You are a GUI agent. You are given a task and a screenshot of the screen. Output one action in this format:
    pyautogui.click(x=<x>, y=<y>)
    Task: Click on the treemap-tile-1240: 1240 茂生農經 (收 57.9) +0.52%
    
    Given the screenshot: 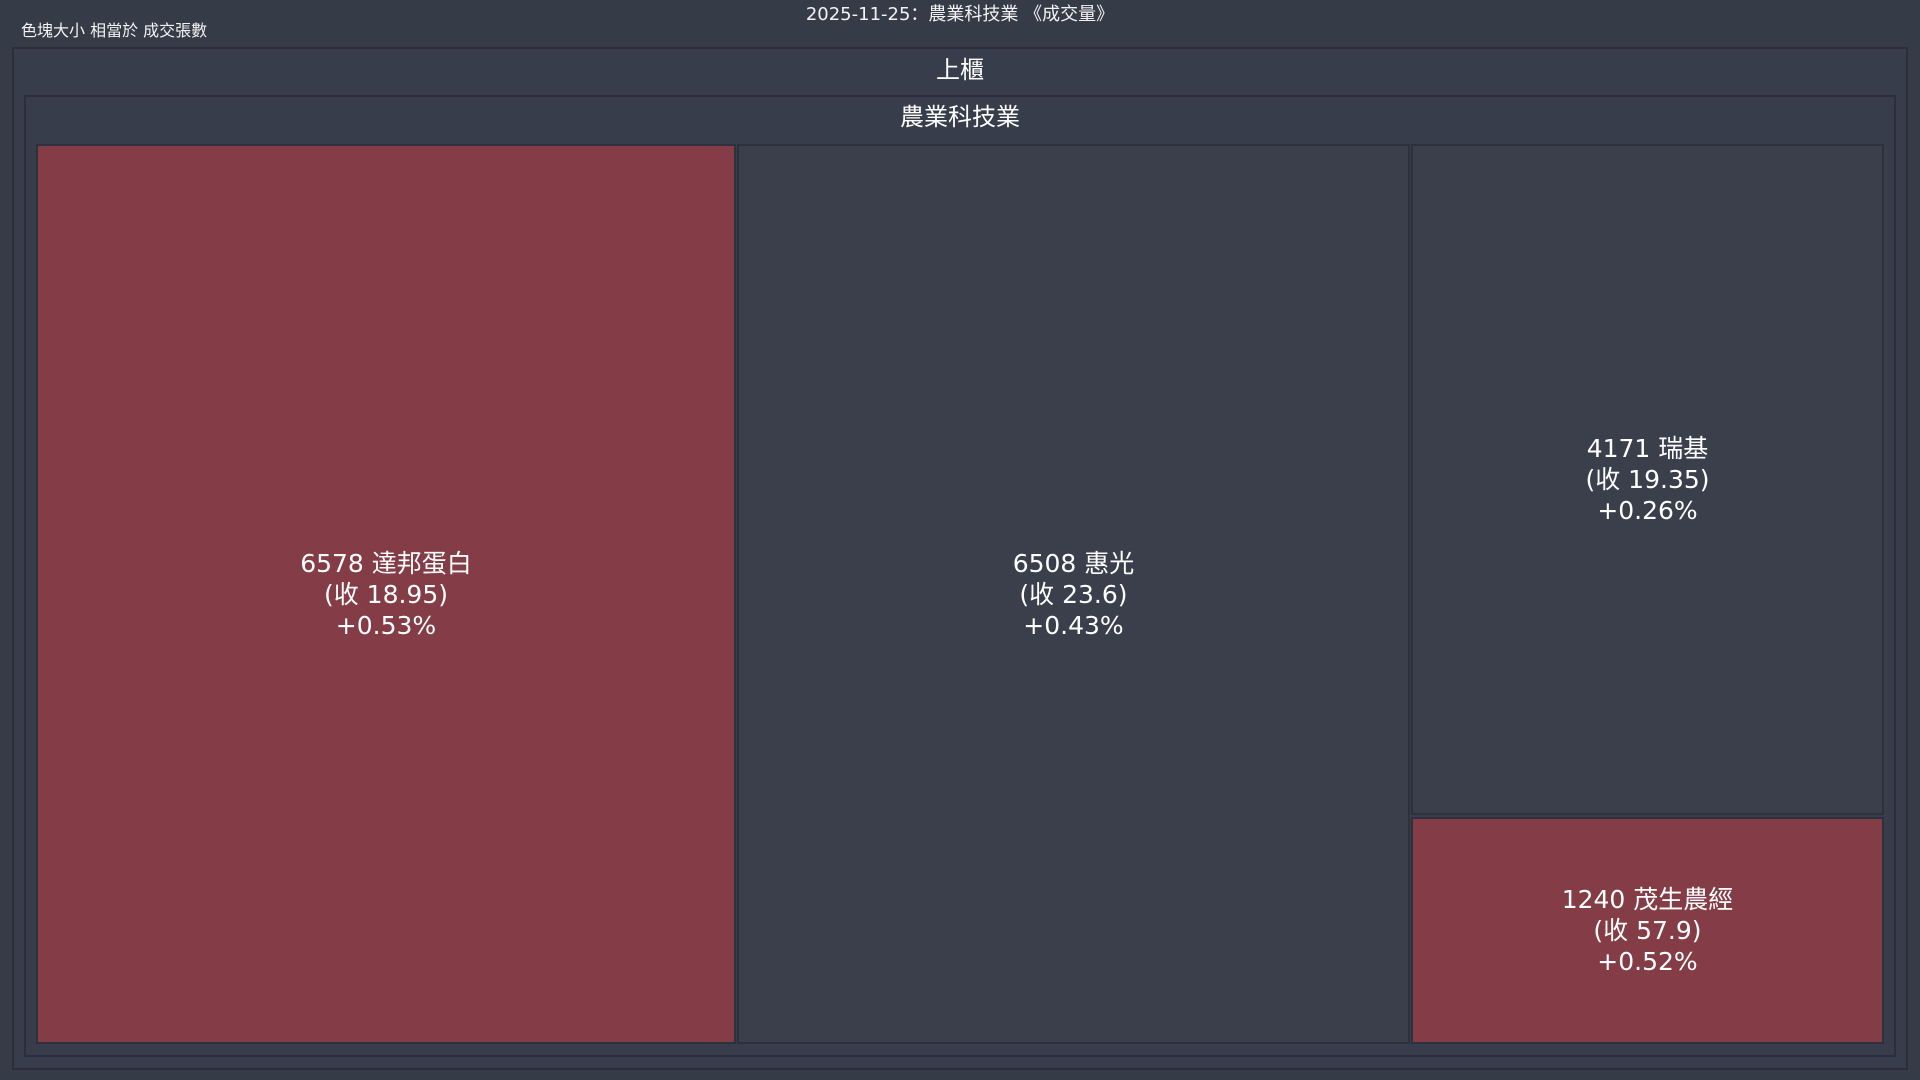 What is the action you would take?
    pyautogui.click(x=1647, y=930)
    